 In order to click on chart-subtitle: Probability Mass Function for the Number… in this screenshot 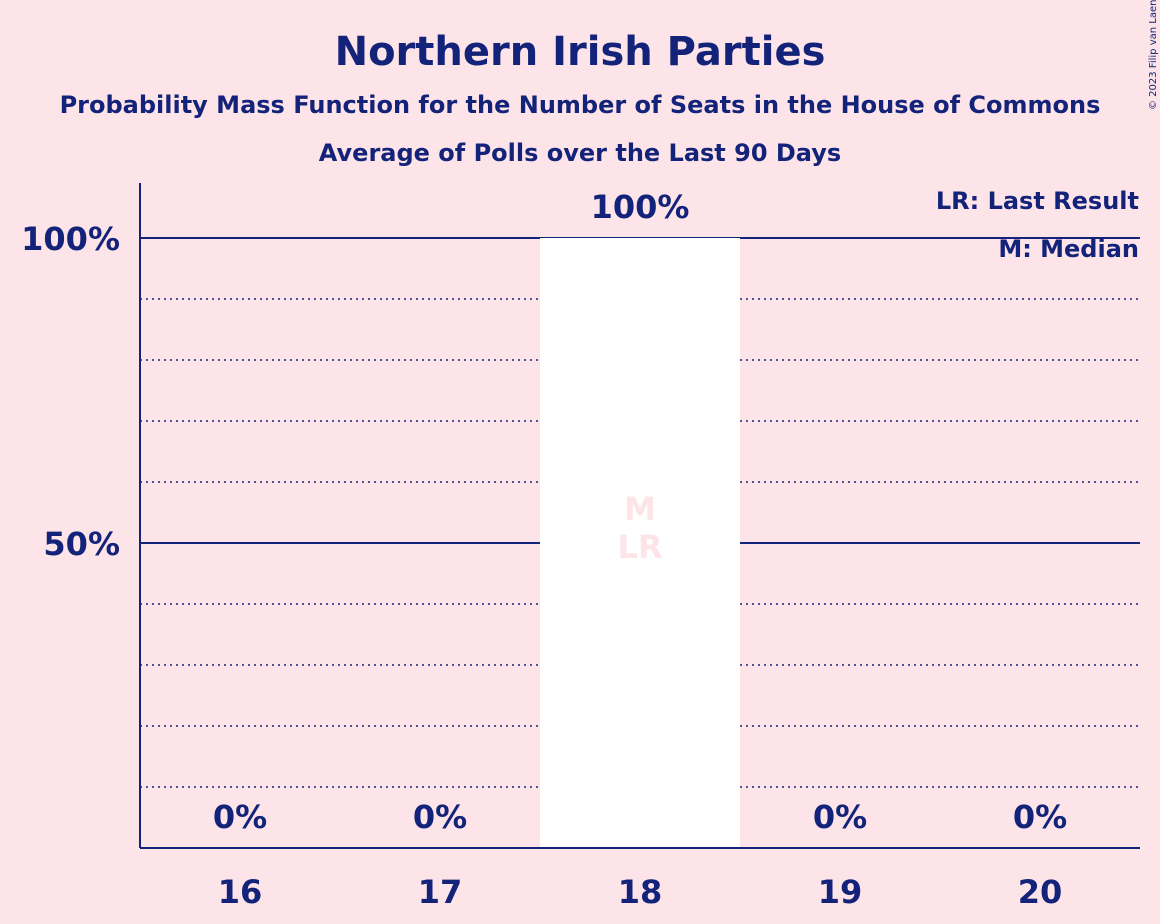, I will do `click(580, 105)`.